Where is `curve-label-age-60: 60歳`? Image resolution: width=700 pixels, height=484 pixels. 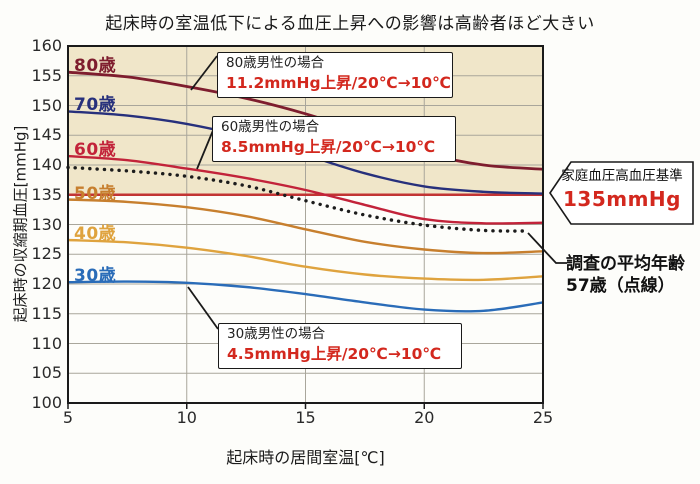 curve-label-age-60: 60歳 is located at coordinates (95, 150).